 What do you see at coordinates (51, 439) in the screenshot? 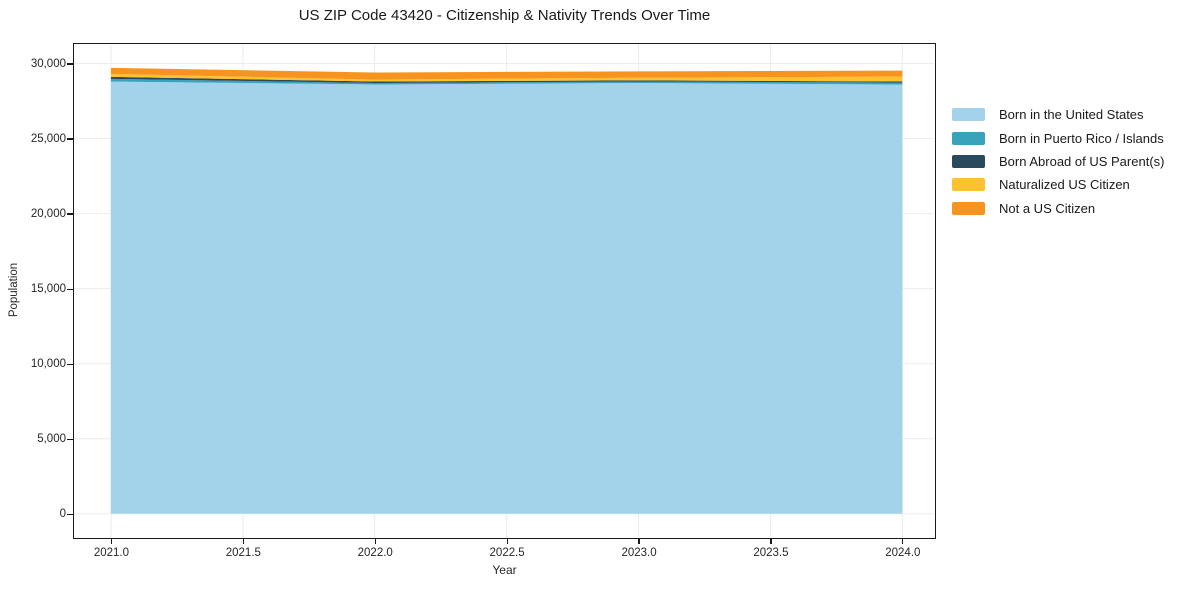
I see `y-tick-label: 5,000` at bounding box center [51, 439].